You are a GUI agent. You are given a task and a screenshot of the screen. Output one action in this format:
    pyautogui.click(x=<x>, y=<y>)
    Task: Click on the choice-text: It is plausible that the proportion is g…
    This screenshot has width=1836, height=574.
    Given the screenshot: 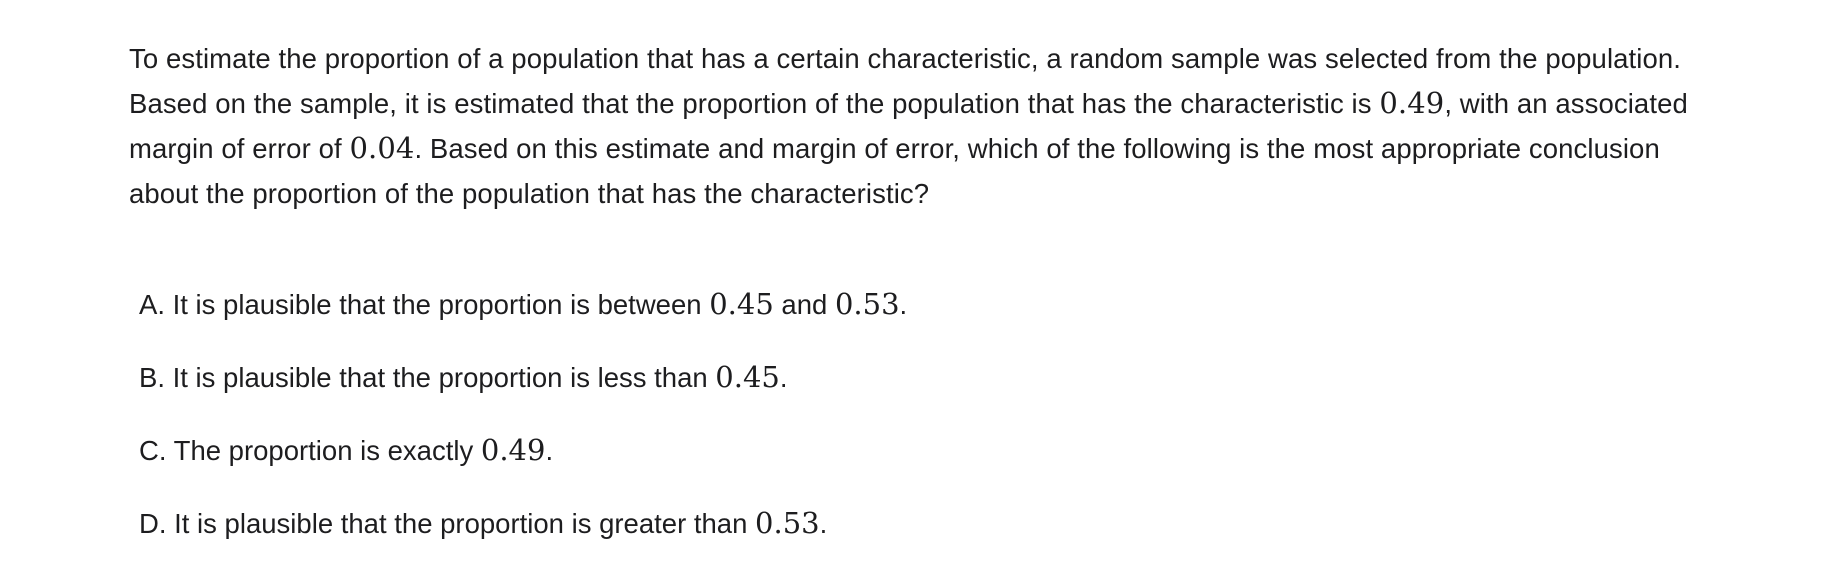 What is the action you would take?
    pyautogui.click(x=461, y=523)
    